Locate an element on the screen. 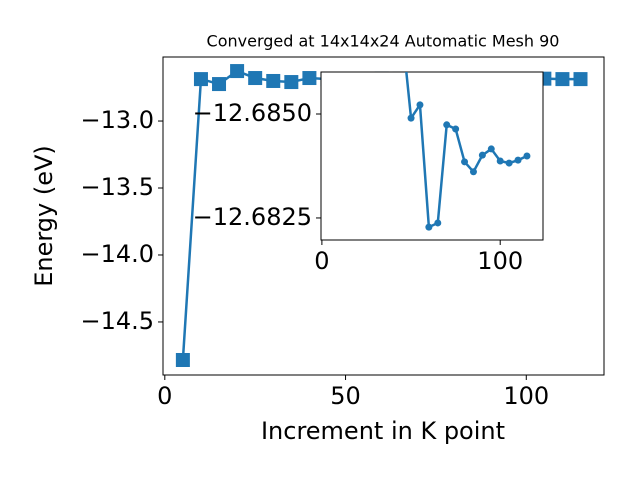  y-tick-label: −12.6850 is located at coordinates (252, 113).